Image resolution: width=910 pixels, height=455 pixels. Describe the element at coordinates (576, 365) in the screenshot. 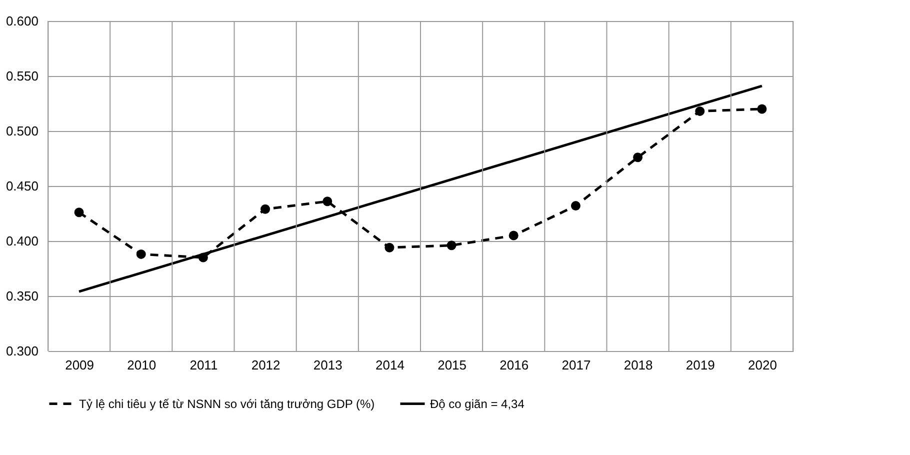

I see `x-tick-label: 2017` at that location.